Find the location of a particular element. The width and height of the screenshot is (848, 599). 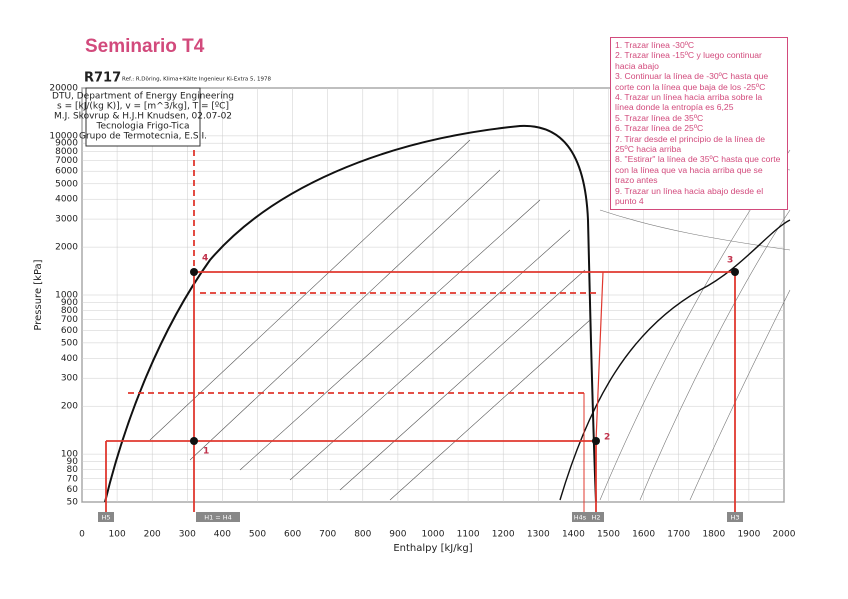

x-tick-label: 1500 is located at coordinates (608, 535).